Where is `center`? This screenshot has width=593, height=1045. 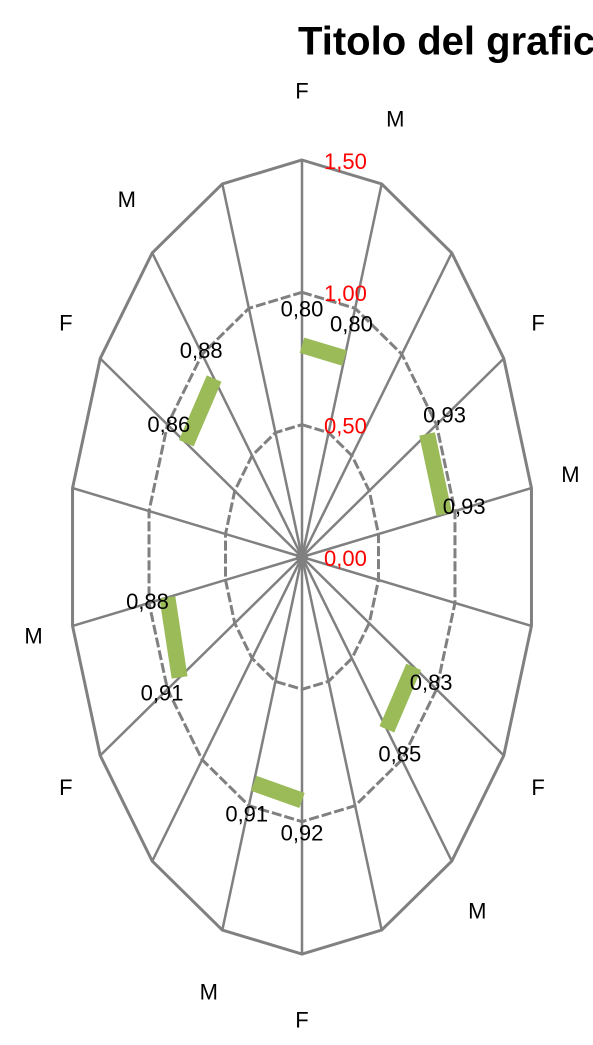 center is located at coordinates (302, 557).